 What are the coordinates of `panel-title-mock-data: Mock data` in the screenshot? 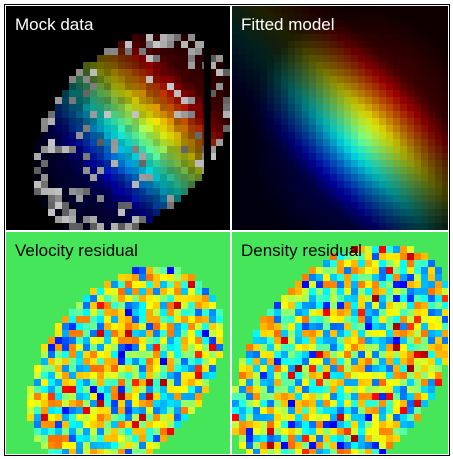 It's located at (54, 24).